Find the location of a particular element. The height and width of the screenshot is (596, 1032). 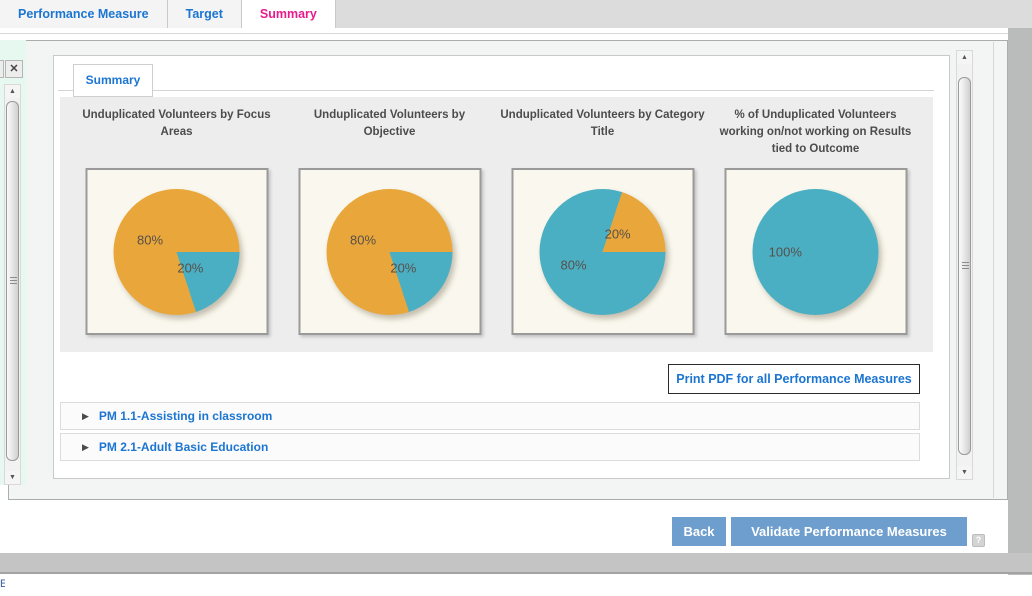

right-scrollbar-thumb is located at coordinates (964, 266).